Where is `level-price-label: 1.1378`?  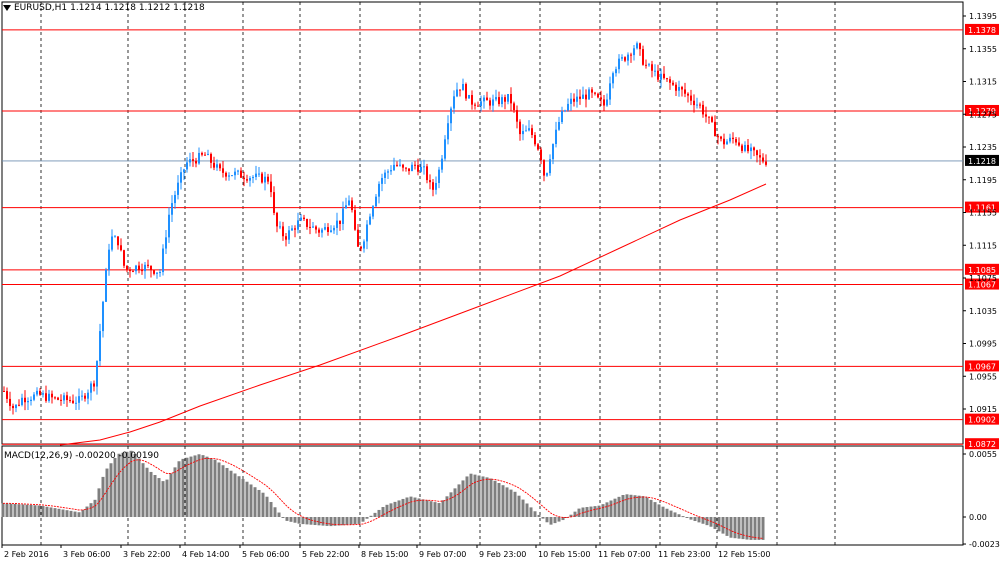
level-price-label: 1.1378 is located at coordinates (982, 30).